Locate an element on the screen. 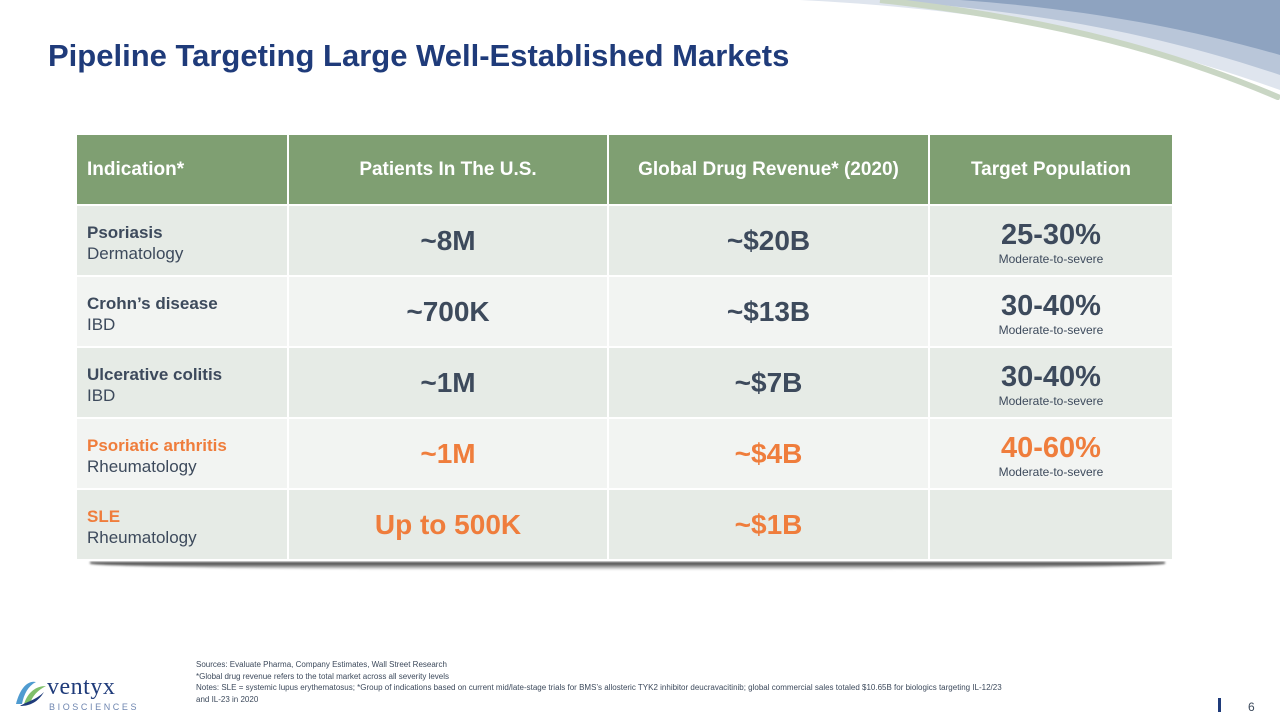  target-value: 40-60% is located at coordinates (1051, 448).